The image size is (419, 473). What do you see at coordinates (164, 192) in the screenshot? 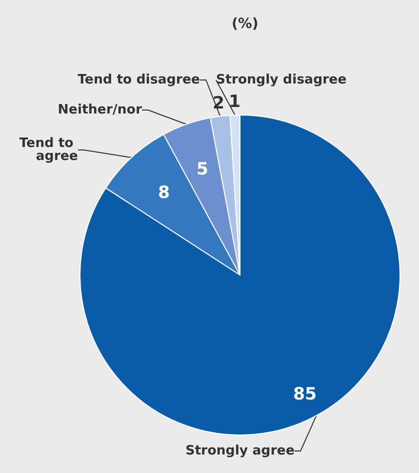
I see `data-label: 8` at bounding box center [164, 192].